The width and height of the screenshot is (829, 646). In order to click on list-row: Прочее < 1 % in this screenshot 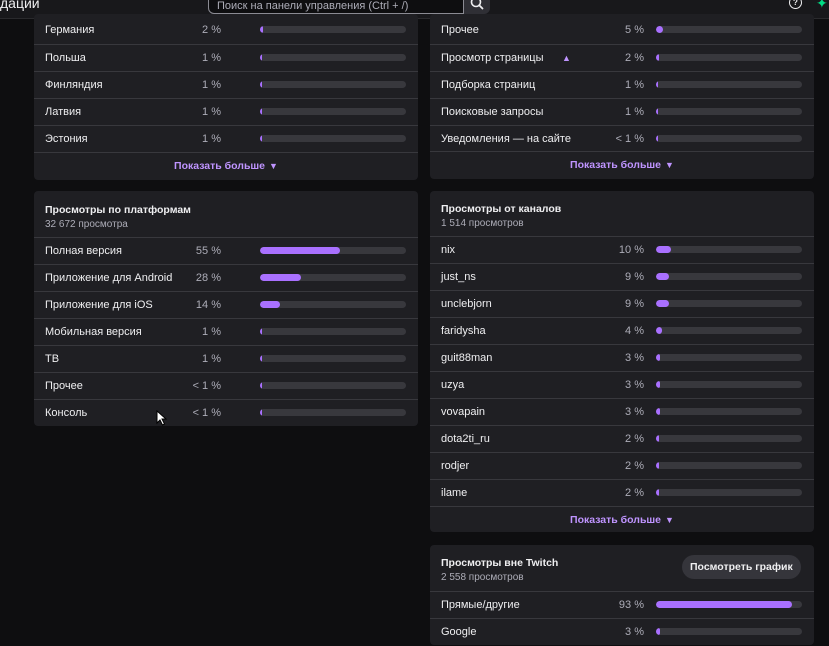, I will do `click(226, 386)`.